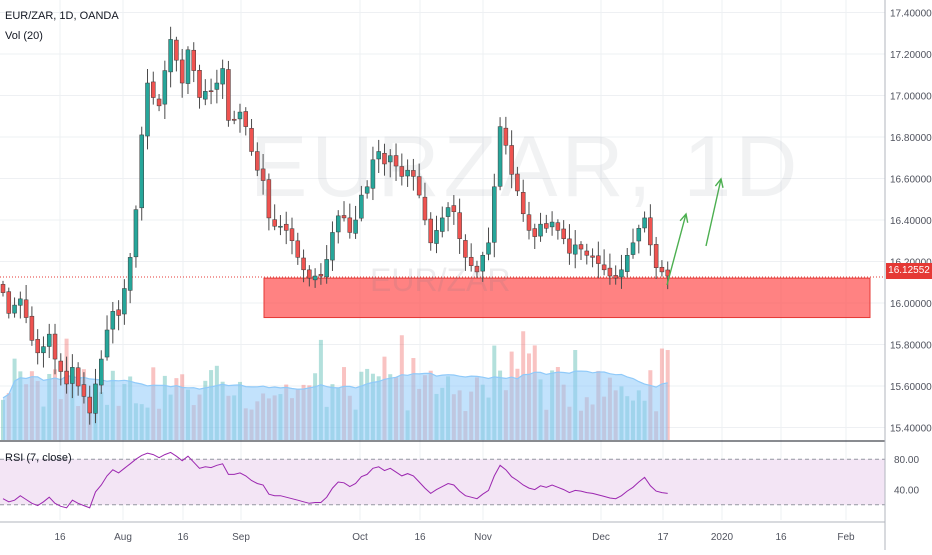 Image resolution: width=932 pixels, height=555 pixels. Describe the element at coordinates (676, 249) in the screenshot. I see `arrow-shaft` at that location.